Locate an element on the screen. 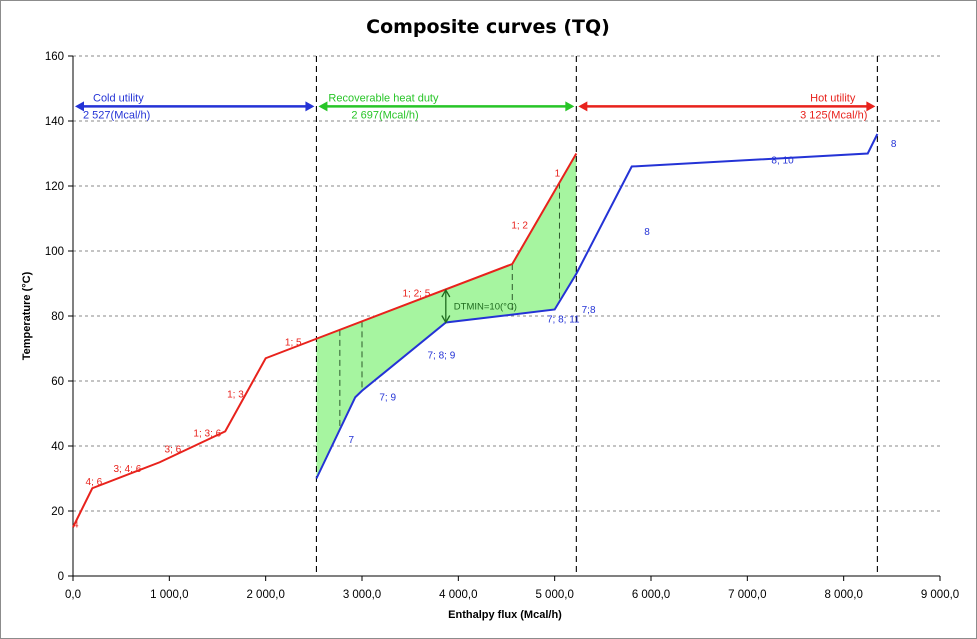 The image size is (977, 639). hot-point-label: 1 is located at coordinates (558, 173).